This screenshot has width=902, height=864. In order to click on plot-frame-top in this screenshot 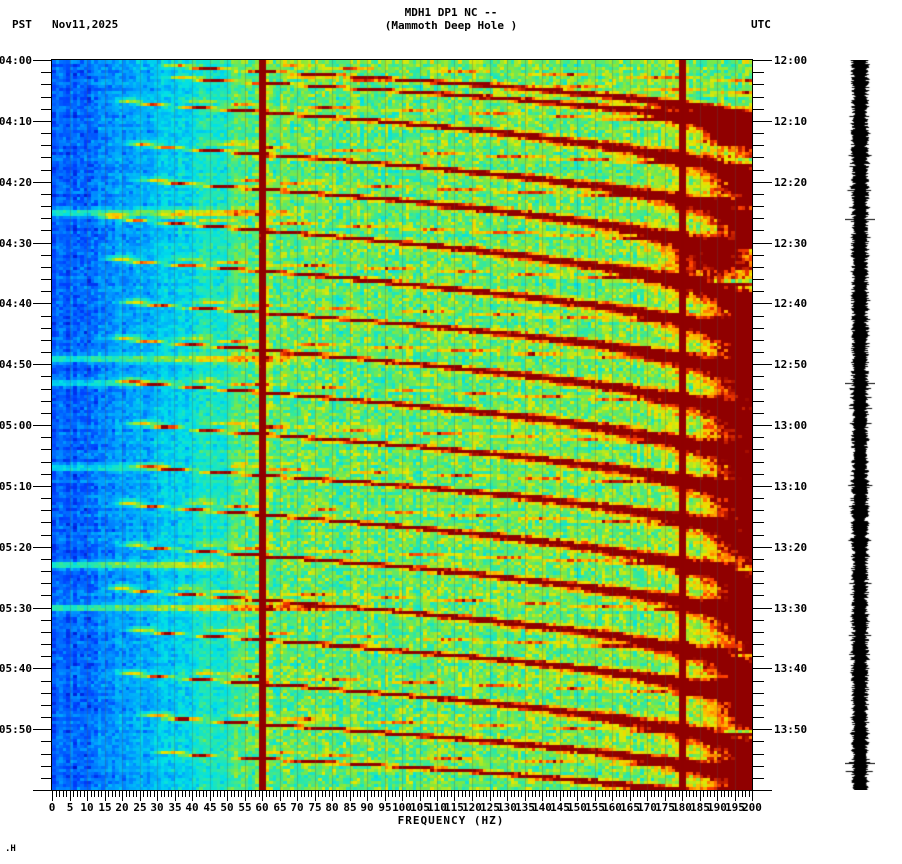, I will do `click(402, 59)`.